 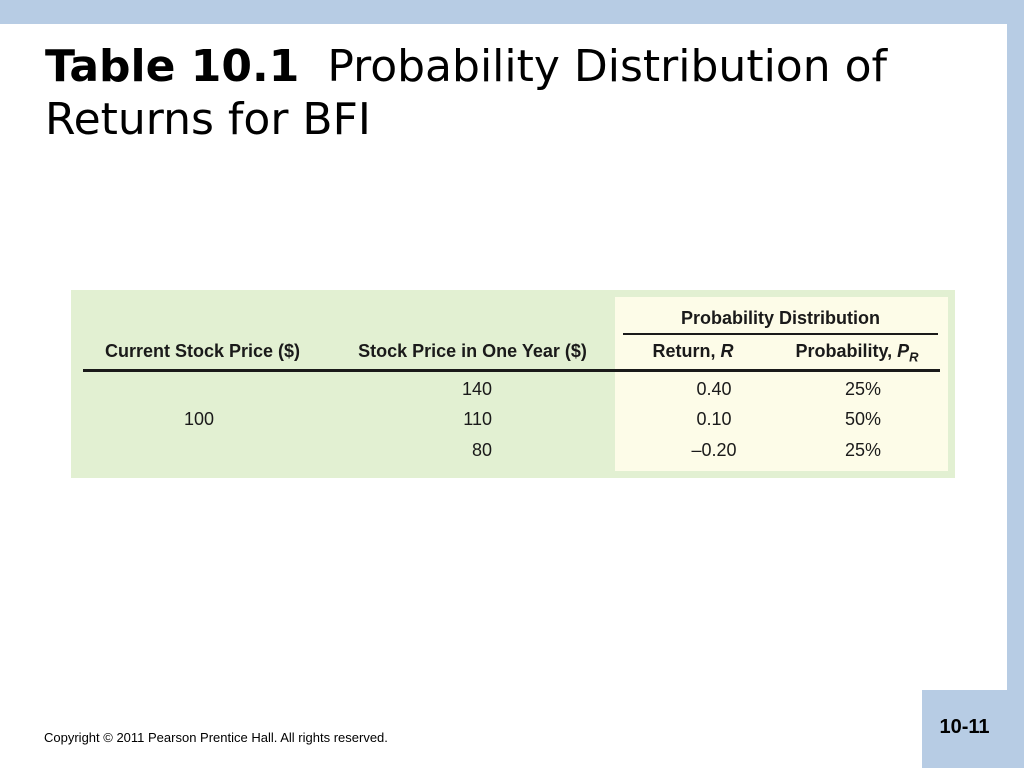 What do you see at coordinates (863, 419) in the screenshot?
I see `table-cell-probability: 50%` at bounding box center [863, 419].